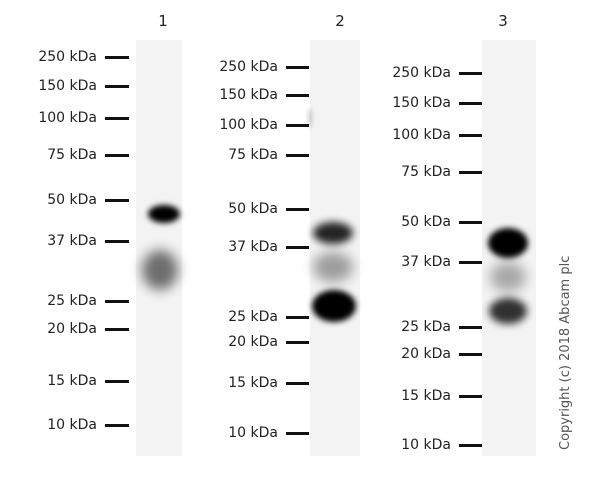 This screenshot has width=600, height=488. What do you see at coordinates (503, 21) in the screenshot?
I see `lane-number: 3` at bounding box center [503, 21].